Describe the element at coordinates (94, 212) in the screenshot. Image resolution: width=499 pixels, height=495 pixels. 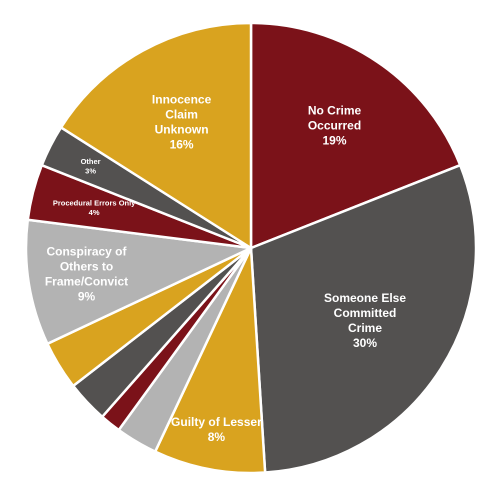
I see `slice-value-label: 4%` at that location.